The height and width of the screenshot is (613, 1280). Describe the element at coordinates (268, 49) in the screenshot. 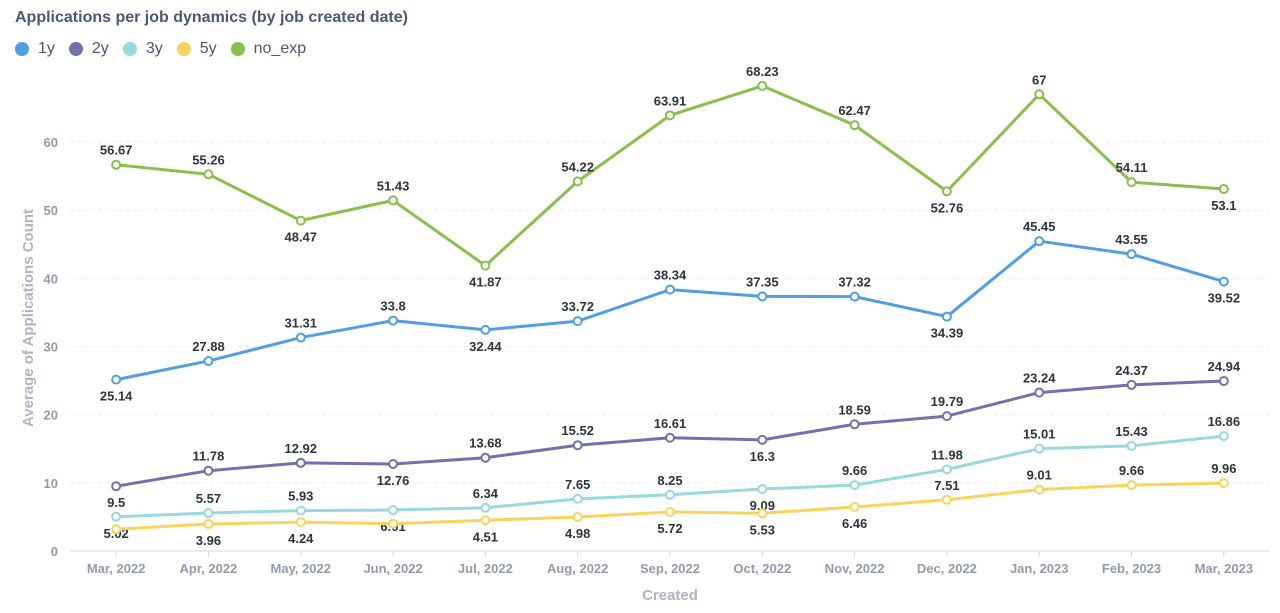

I see `legend-item-no_exp: no_exp` at that location.